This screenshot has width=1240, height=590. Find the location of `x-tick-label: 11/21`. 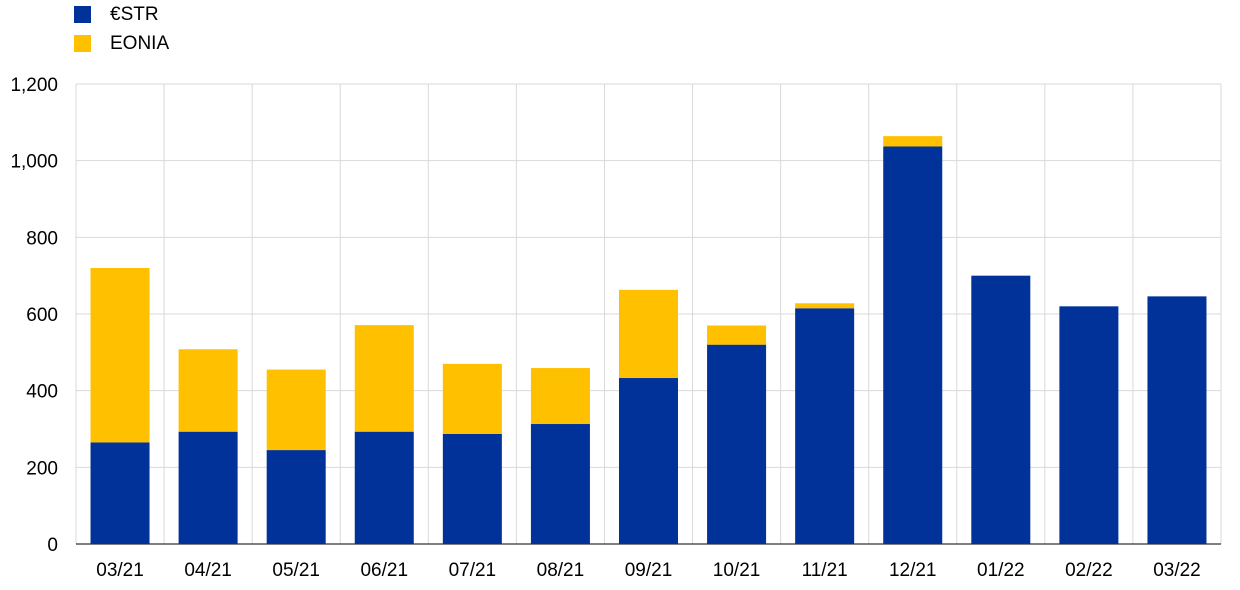

x-tick-label: 11/21 is located at coordinates (825, 570).